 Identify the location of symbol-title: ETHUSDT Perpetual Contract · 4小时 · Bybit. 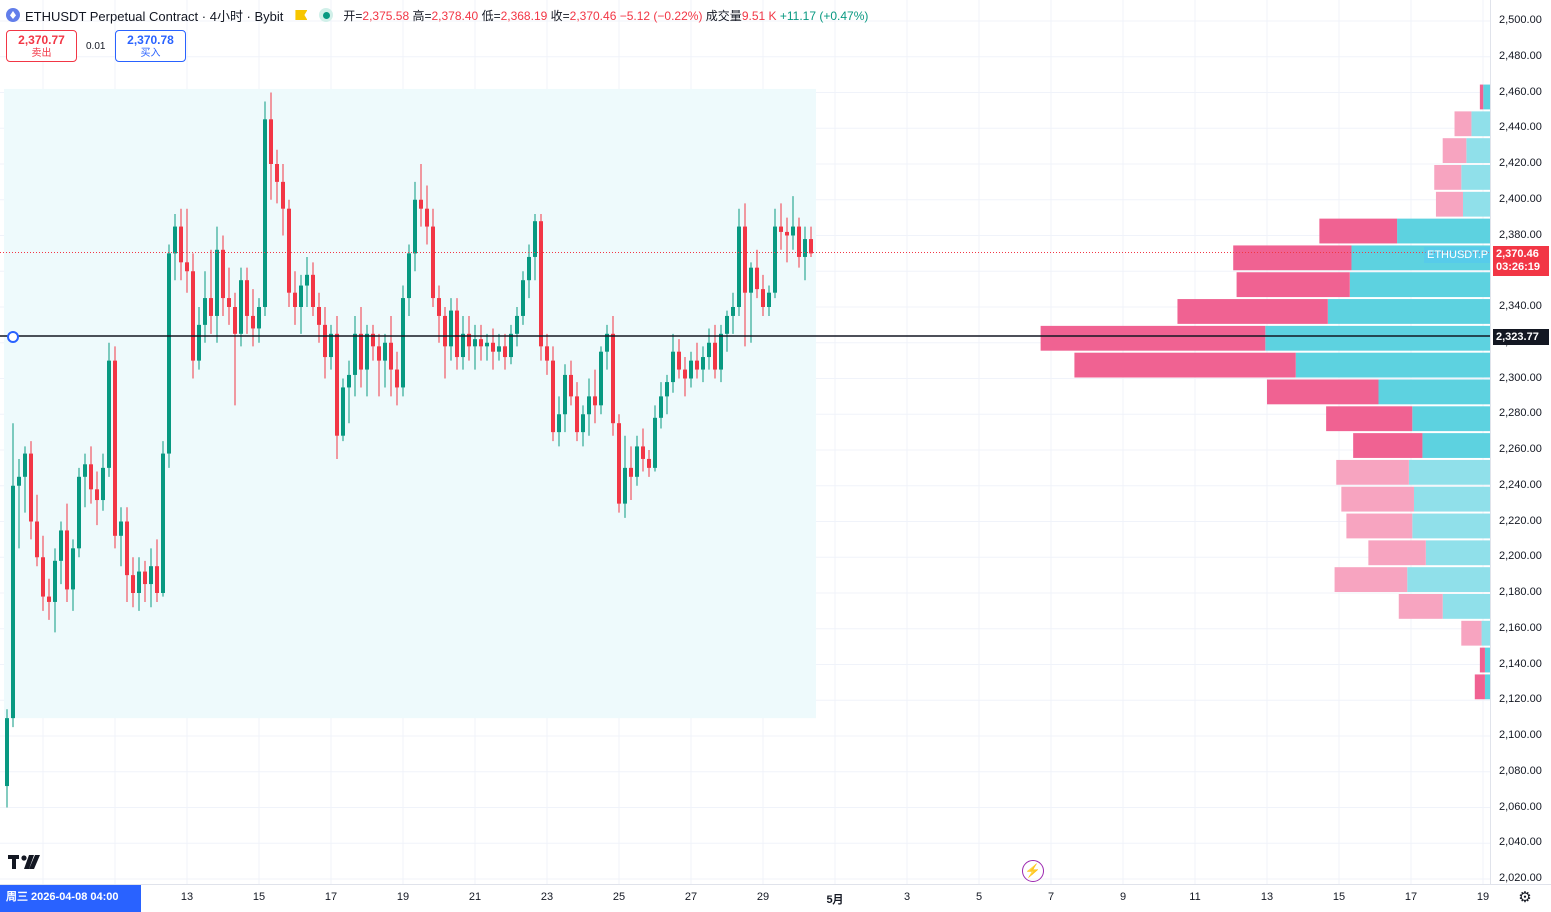
(154, 16).